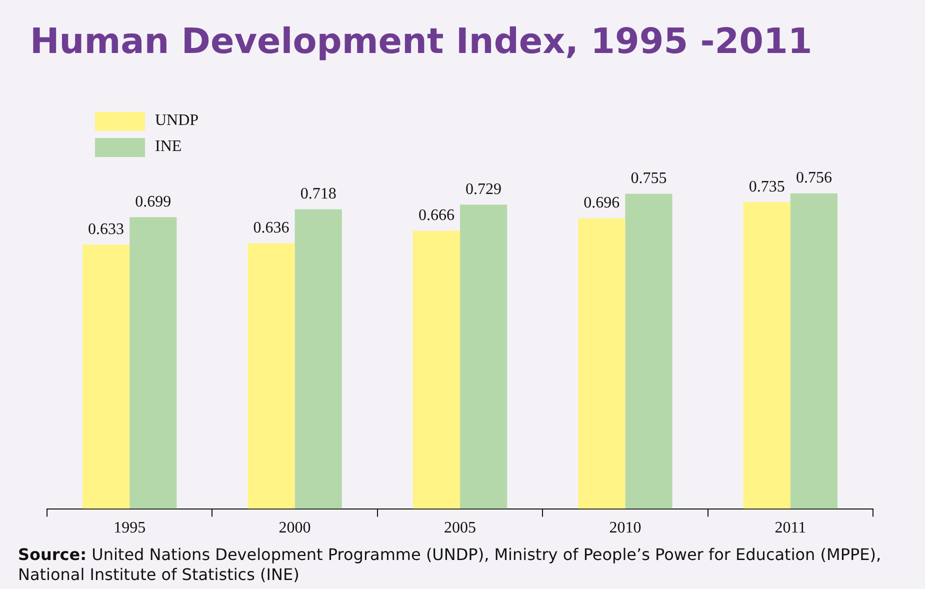  I want to click on data-label: 0.696, so click(602, 203).